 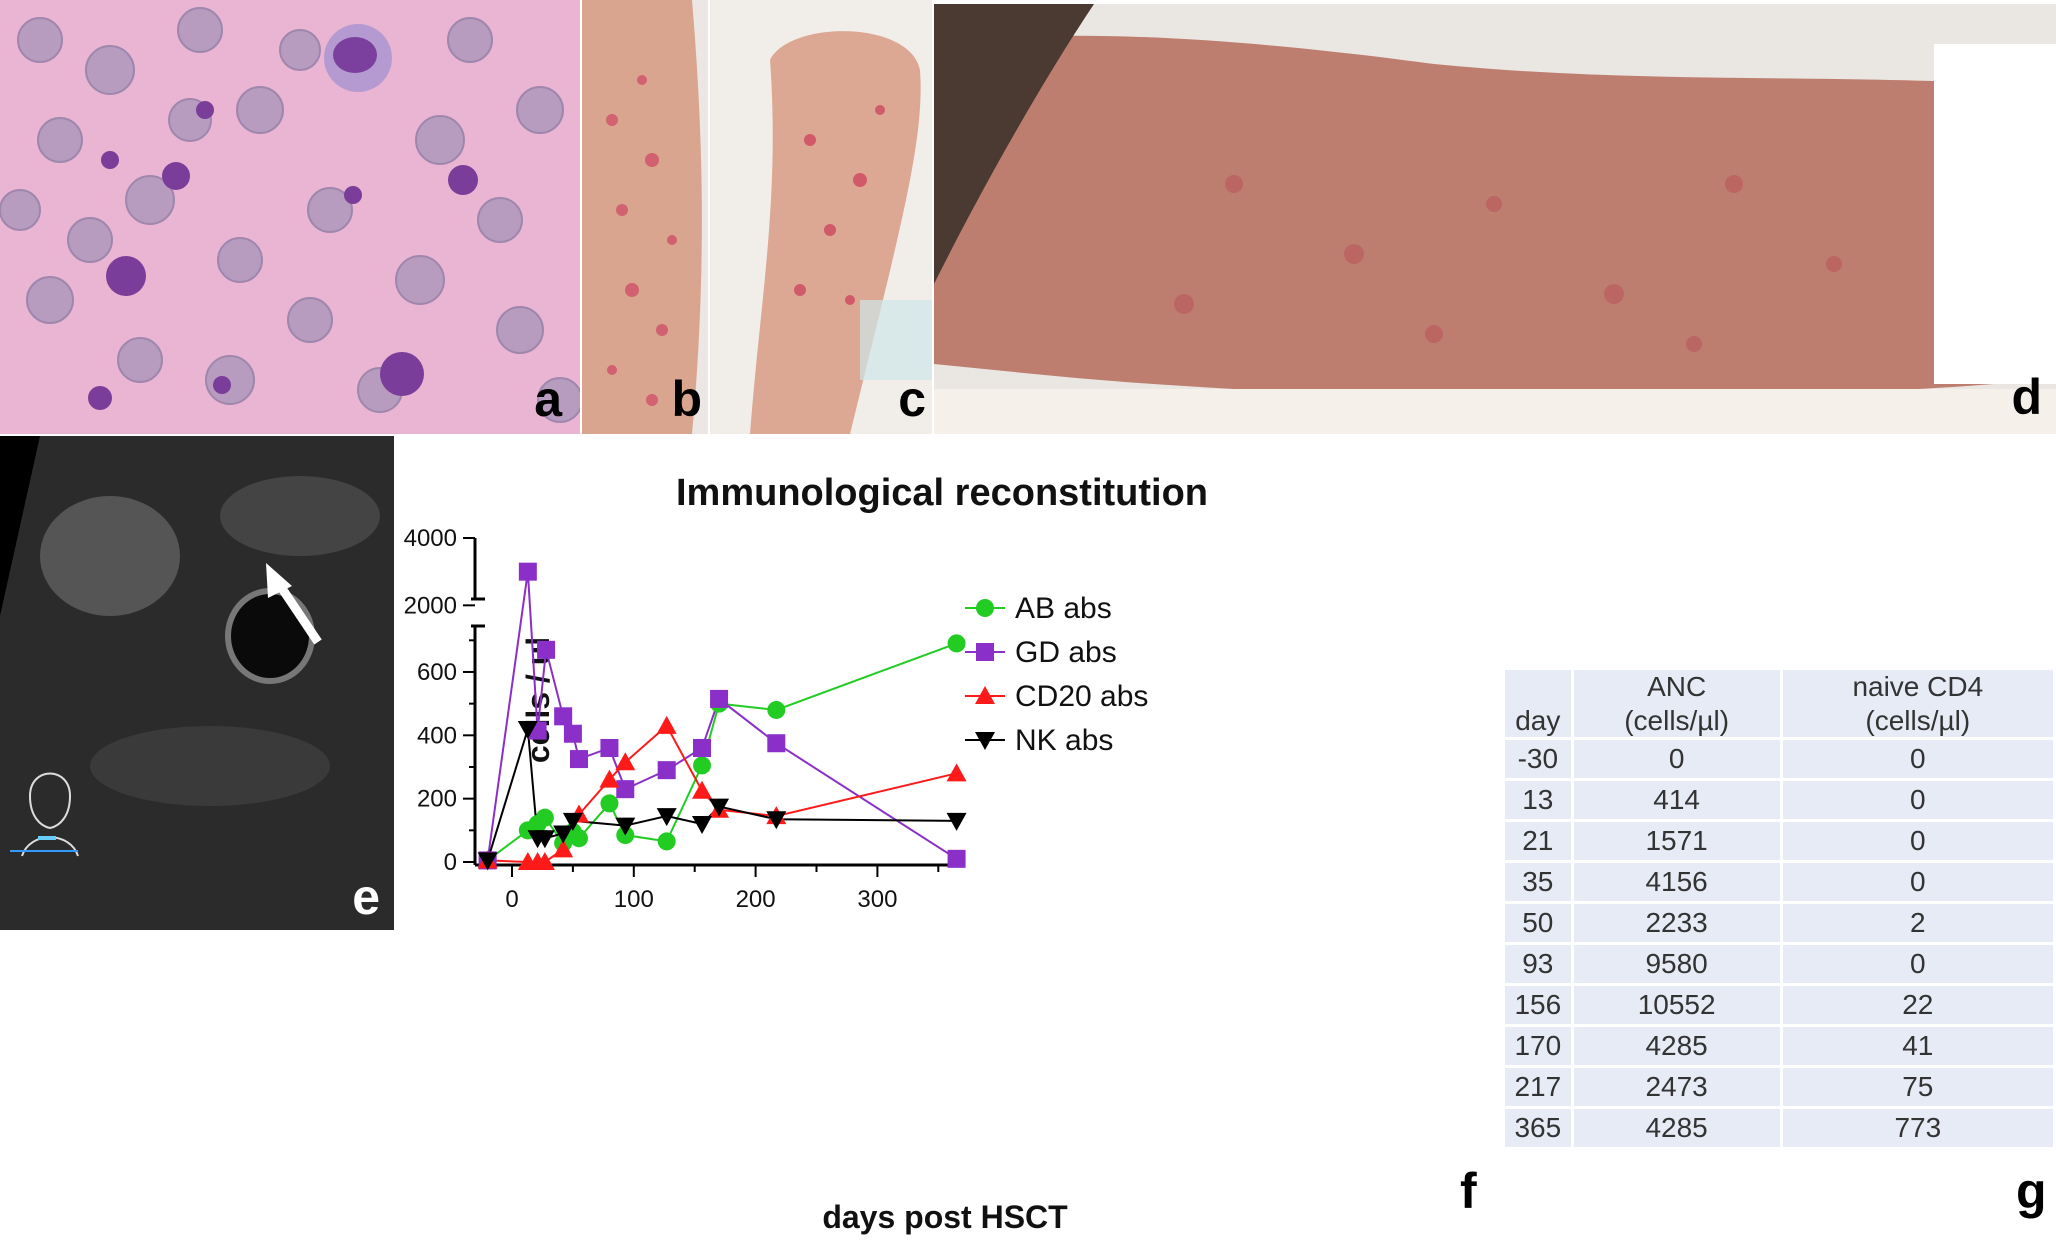 I want to click on table-cell-anc: 9580, so click(x=1676, y=964).